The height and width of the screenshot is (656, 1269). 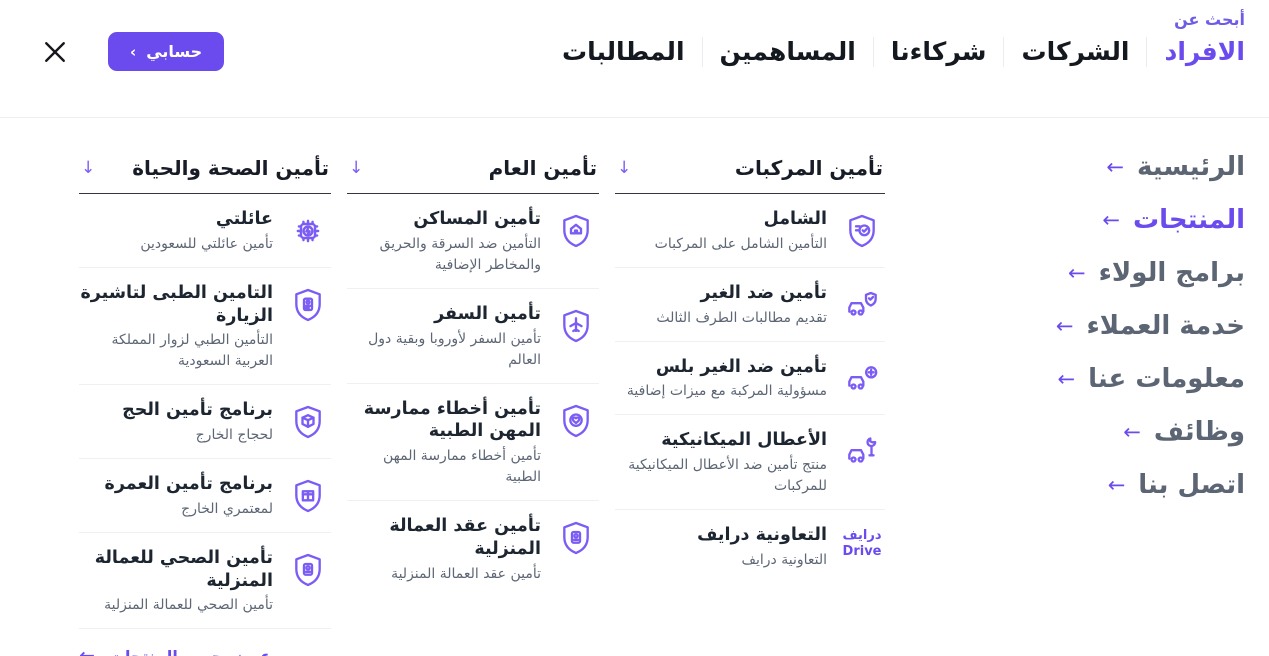 What do you see at coordinates (1166, 379) in the screenshot?
I see `sidebar-item-label: معلومات عنا` at bounding box center [1166, 379].